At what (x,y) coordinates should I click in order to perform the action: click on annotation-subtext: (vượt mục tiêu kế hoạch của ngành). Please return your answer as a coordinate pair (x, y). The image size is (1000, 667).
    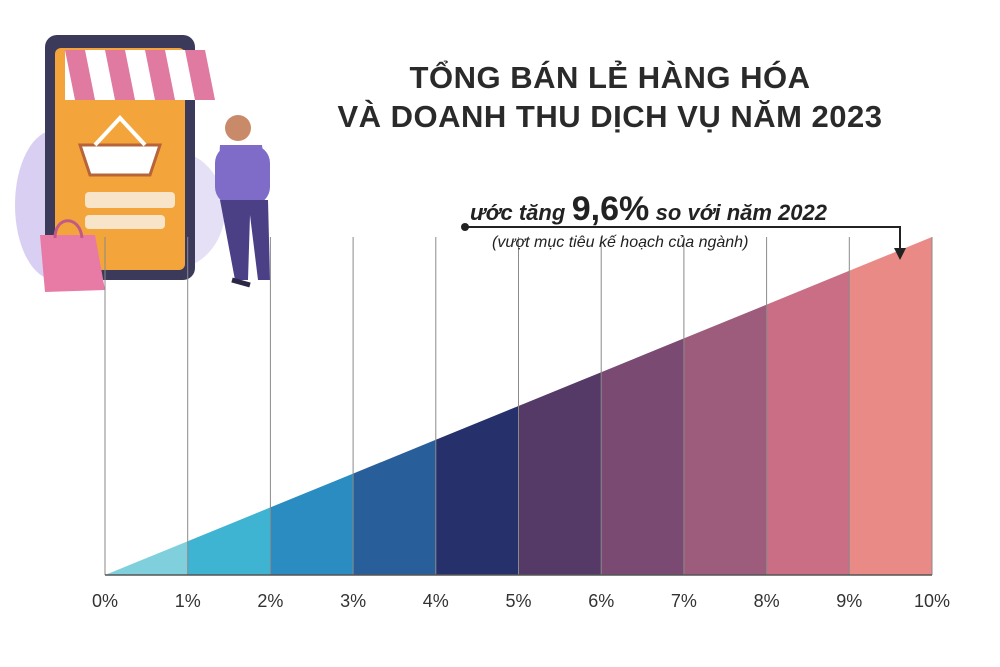
    Looking at the image, I should click on (620, 242).